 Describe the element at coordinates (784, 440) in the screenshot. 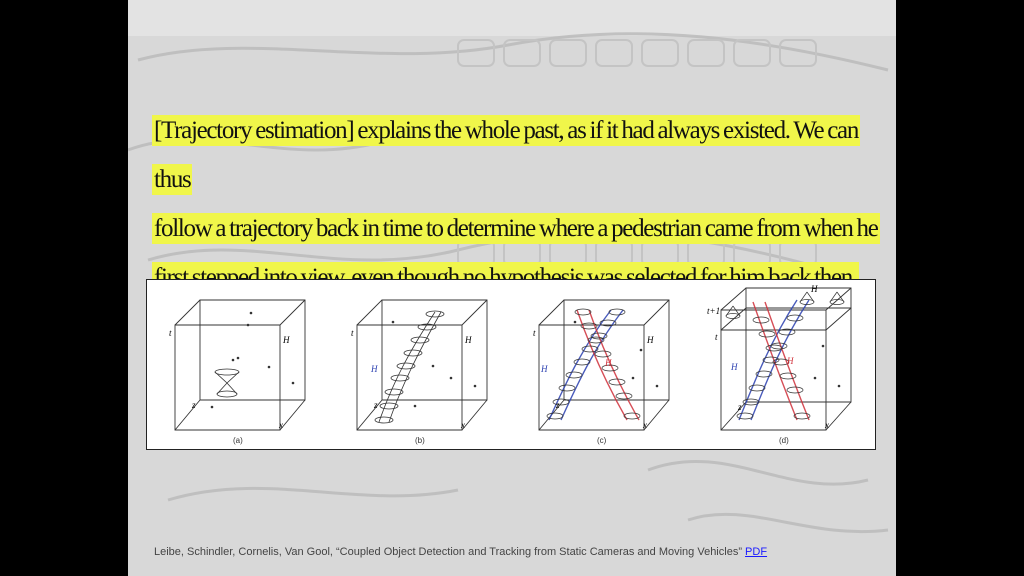

I see `panel-caption: (d)` at that location.